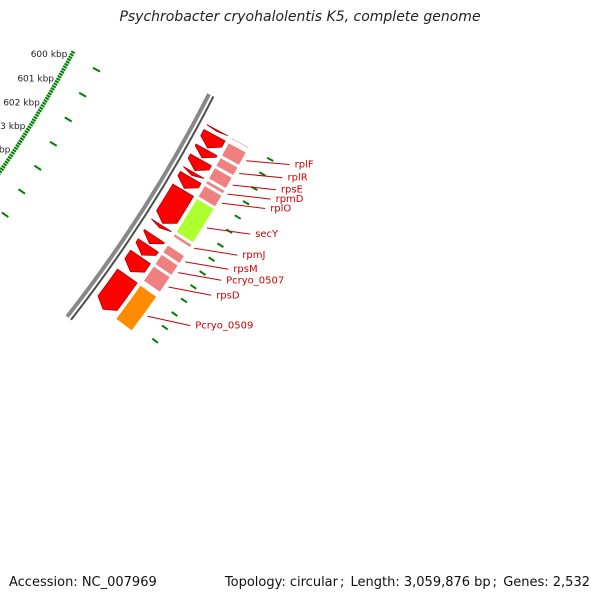  Describe the element at coordinates (546, 582) in the screenshot. I see `genes-count-text: Genes: 2,532` at that location.